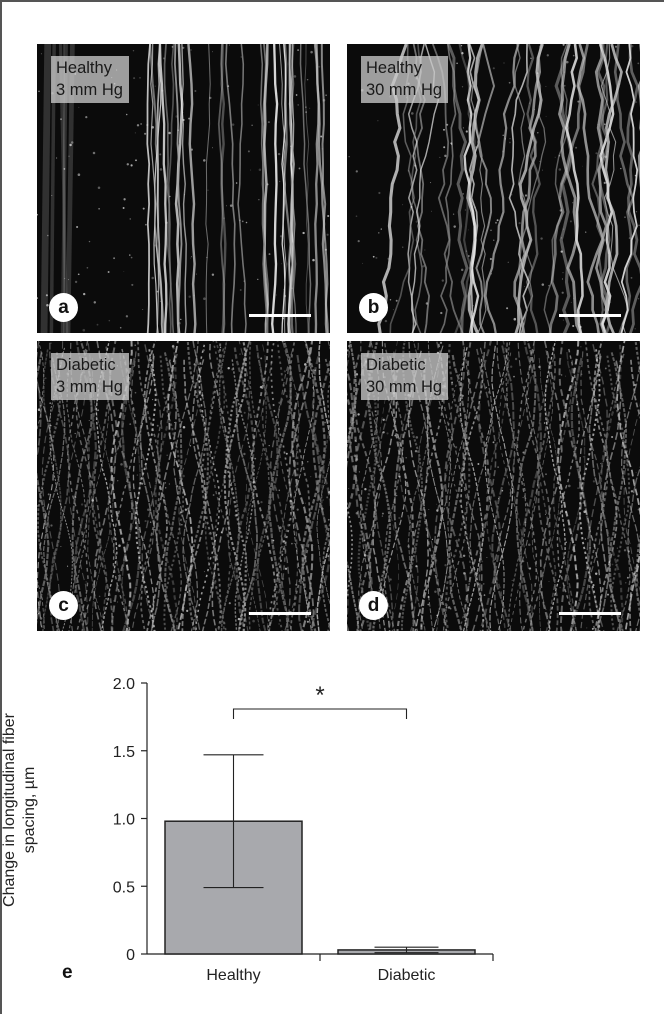  I want to click on panel-d-group: Diabetic, so click(396, 365).